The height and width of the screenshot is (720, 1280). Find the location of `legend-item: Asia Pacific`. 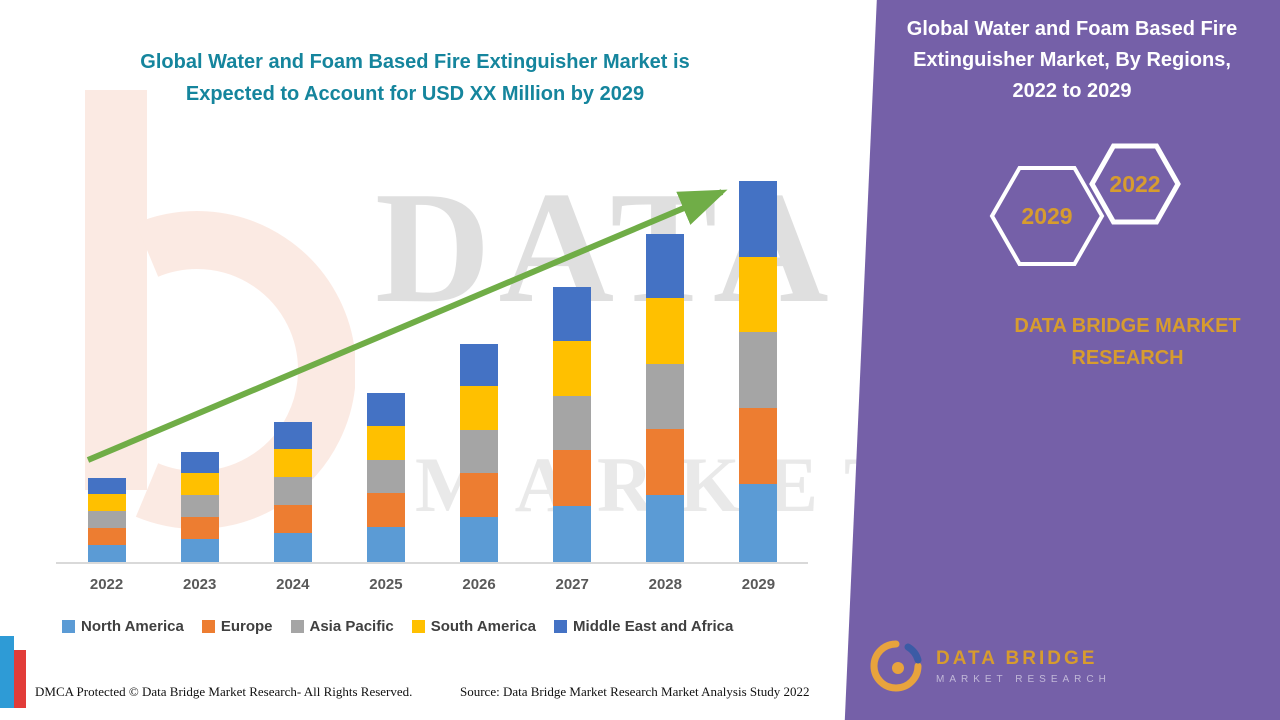

legend-item: Asia Pacific is located at coordinates (342, 626).